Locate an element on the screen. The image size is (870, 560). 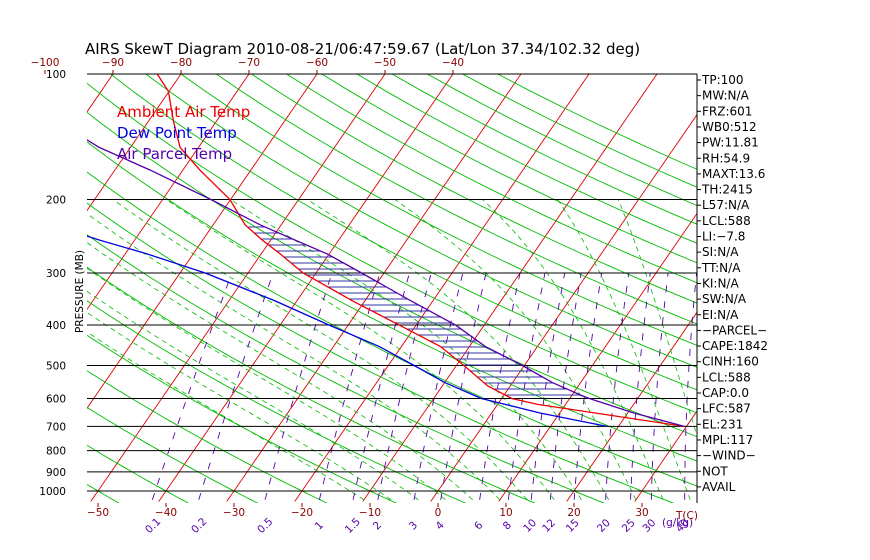
bottom-temp-tick-label: 20 is located at coordinates (573, 513).